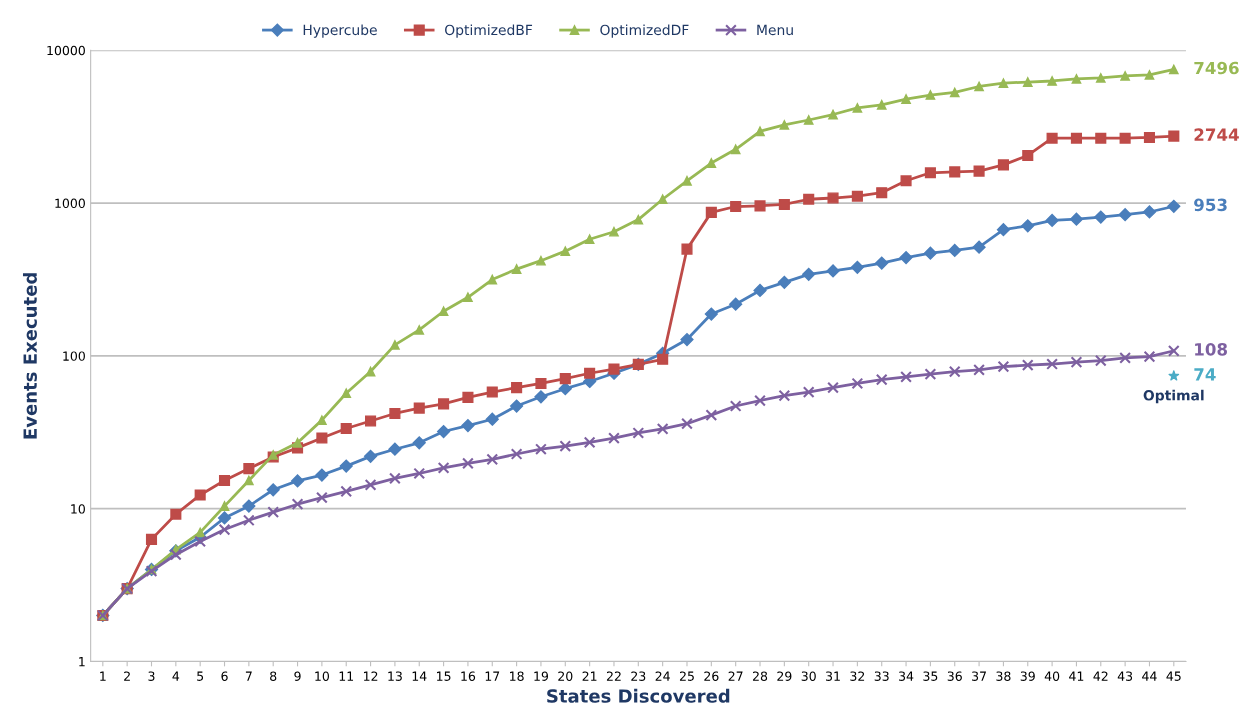 This screenshot has height=719, width=1259. Describe the element at coordinates (662, 676) in the screenshot. I see `x-tick-label: 24` at that location.